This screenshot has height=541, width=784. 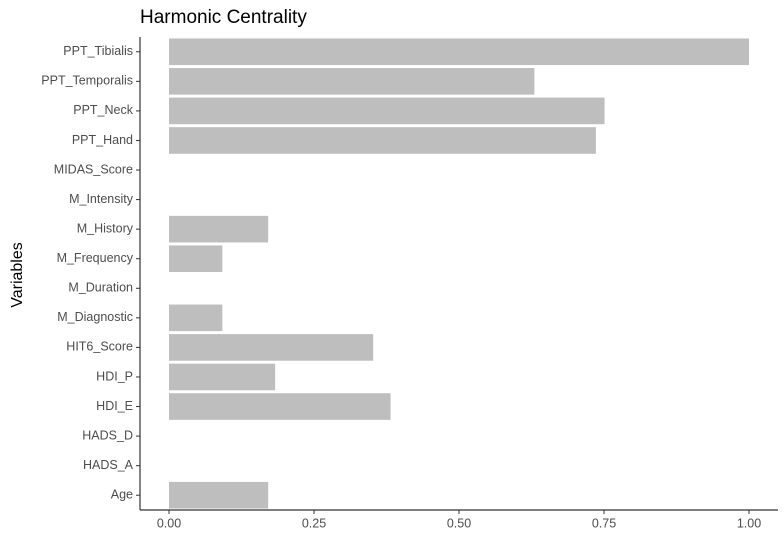 What do you see at coordinates (169, 523) in the screenshot?
I see `x-tick-label: 0.00` at bounding box center [169, 523].